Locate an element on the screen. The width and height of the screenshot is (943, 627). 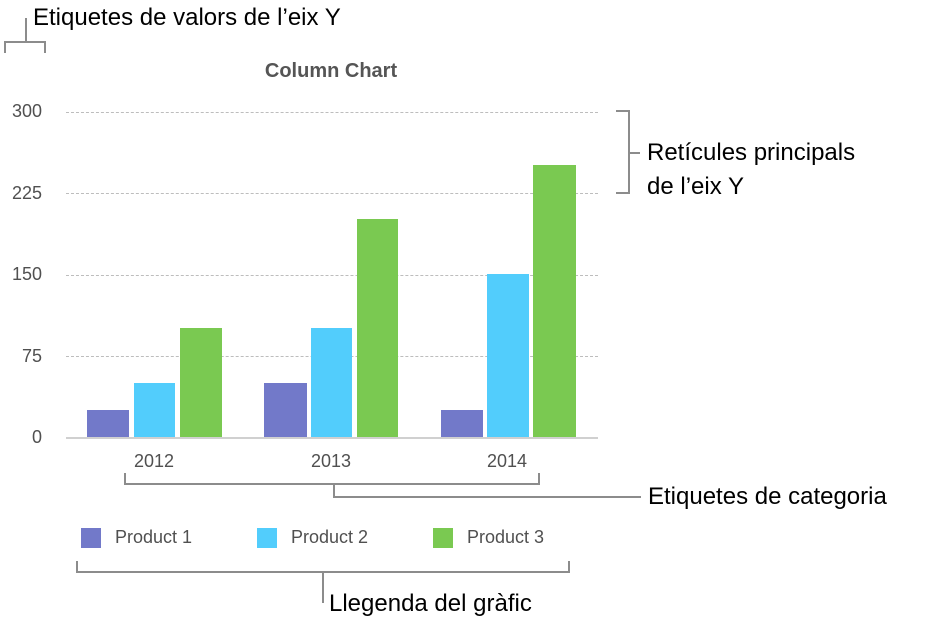
category-leader-line is located at coordinates (487, 497).